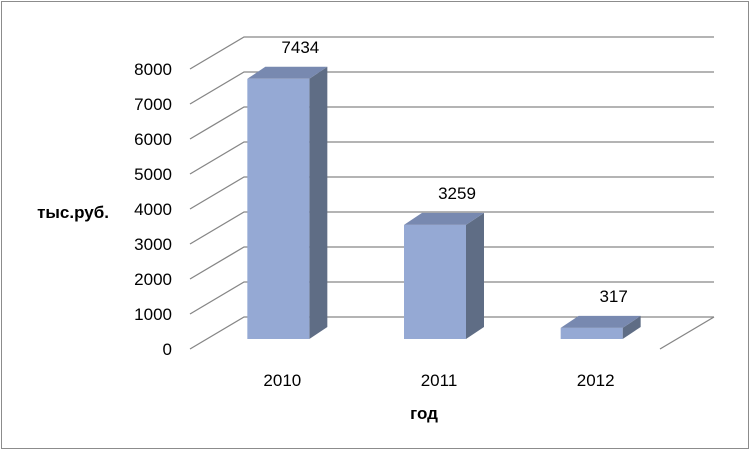  I want to click on y-tick-label: 0, so click(167, 349).